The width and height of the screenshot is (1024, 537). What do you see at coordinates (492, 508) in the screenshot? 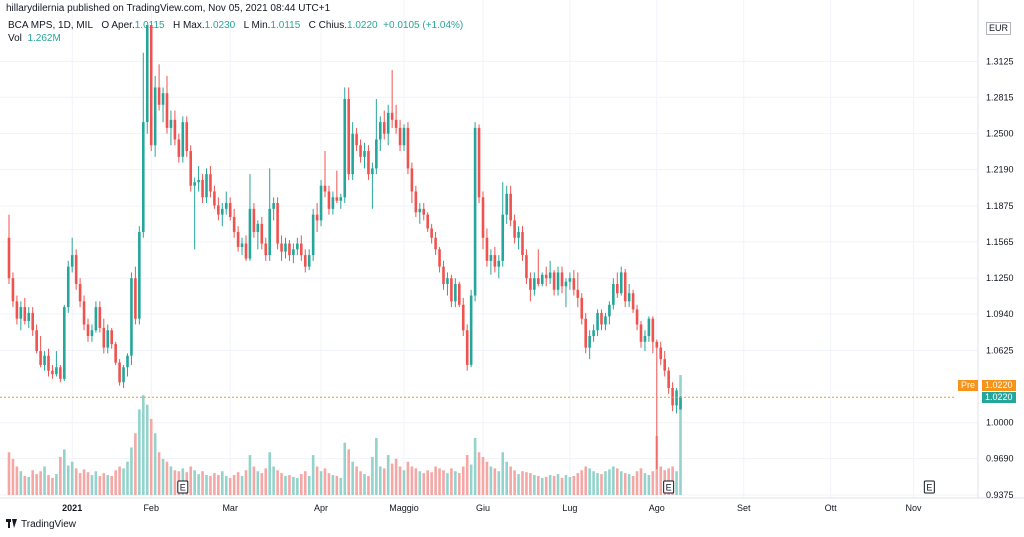
I see `time-axis-ticks: 2021 Feb Mar Apr Maggio Giu Lug Ago Set Ott Nov` at bounding box center [492, 508].